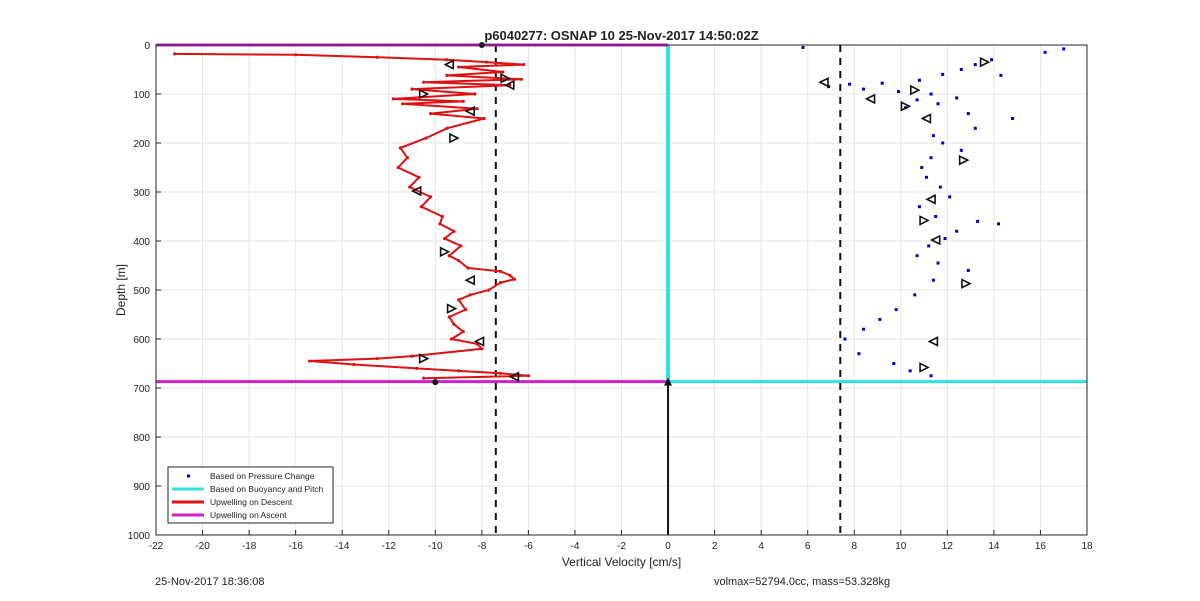 This screenshot has height=601, width=1200. I want to click on y-axis-label: Depth [m], so click(121, 290).